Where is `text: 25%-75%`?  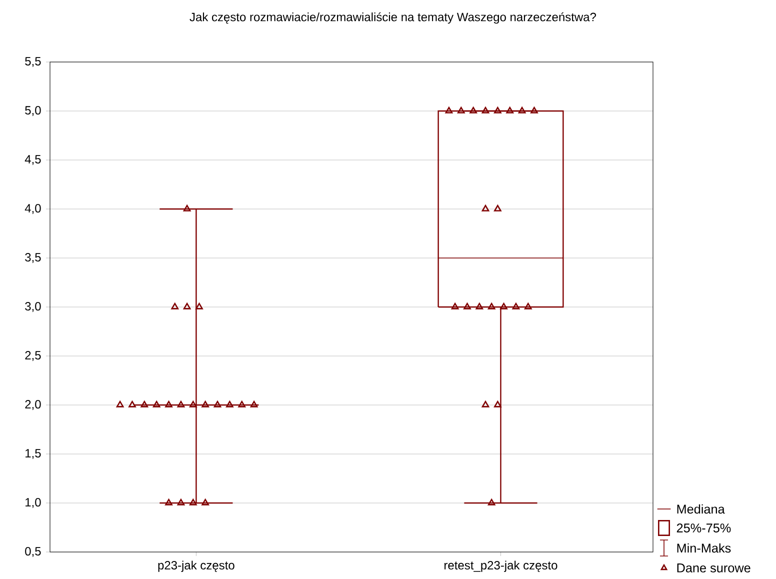 text: 25%-75% is located at coordinates (703, 528).